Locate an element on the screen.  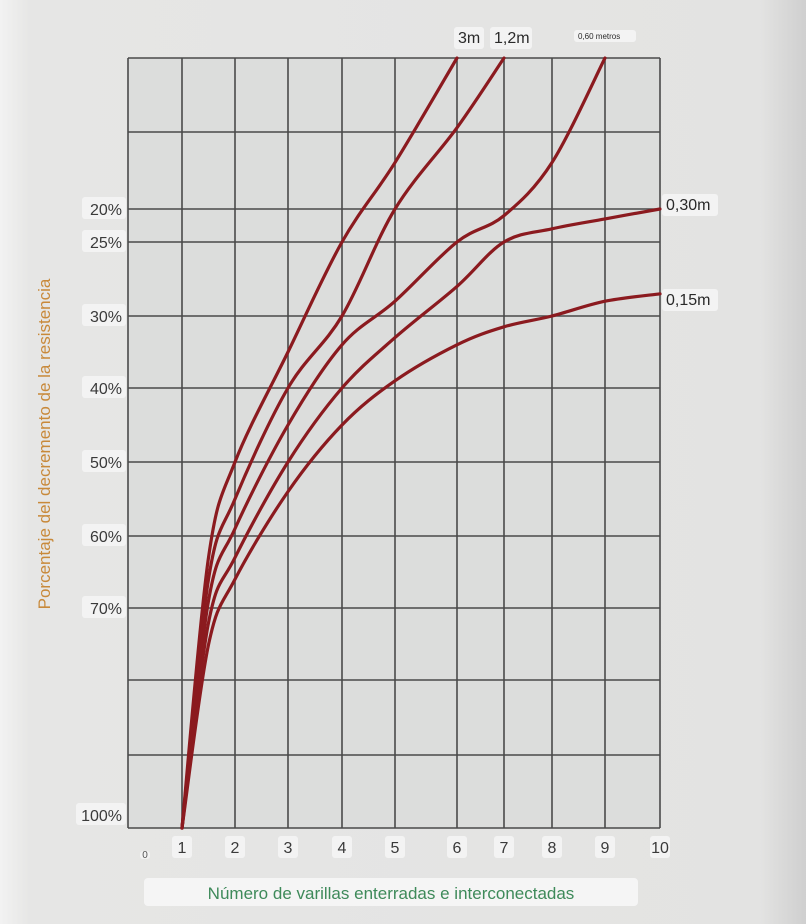
x-tick-label: 3 is located at coordinates (288, 848).